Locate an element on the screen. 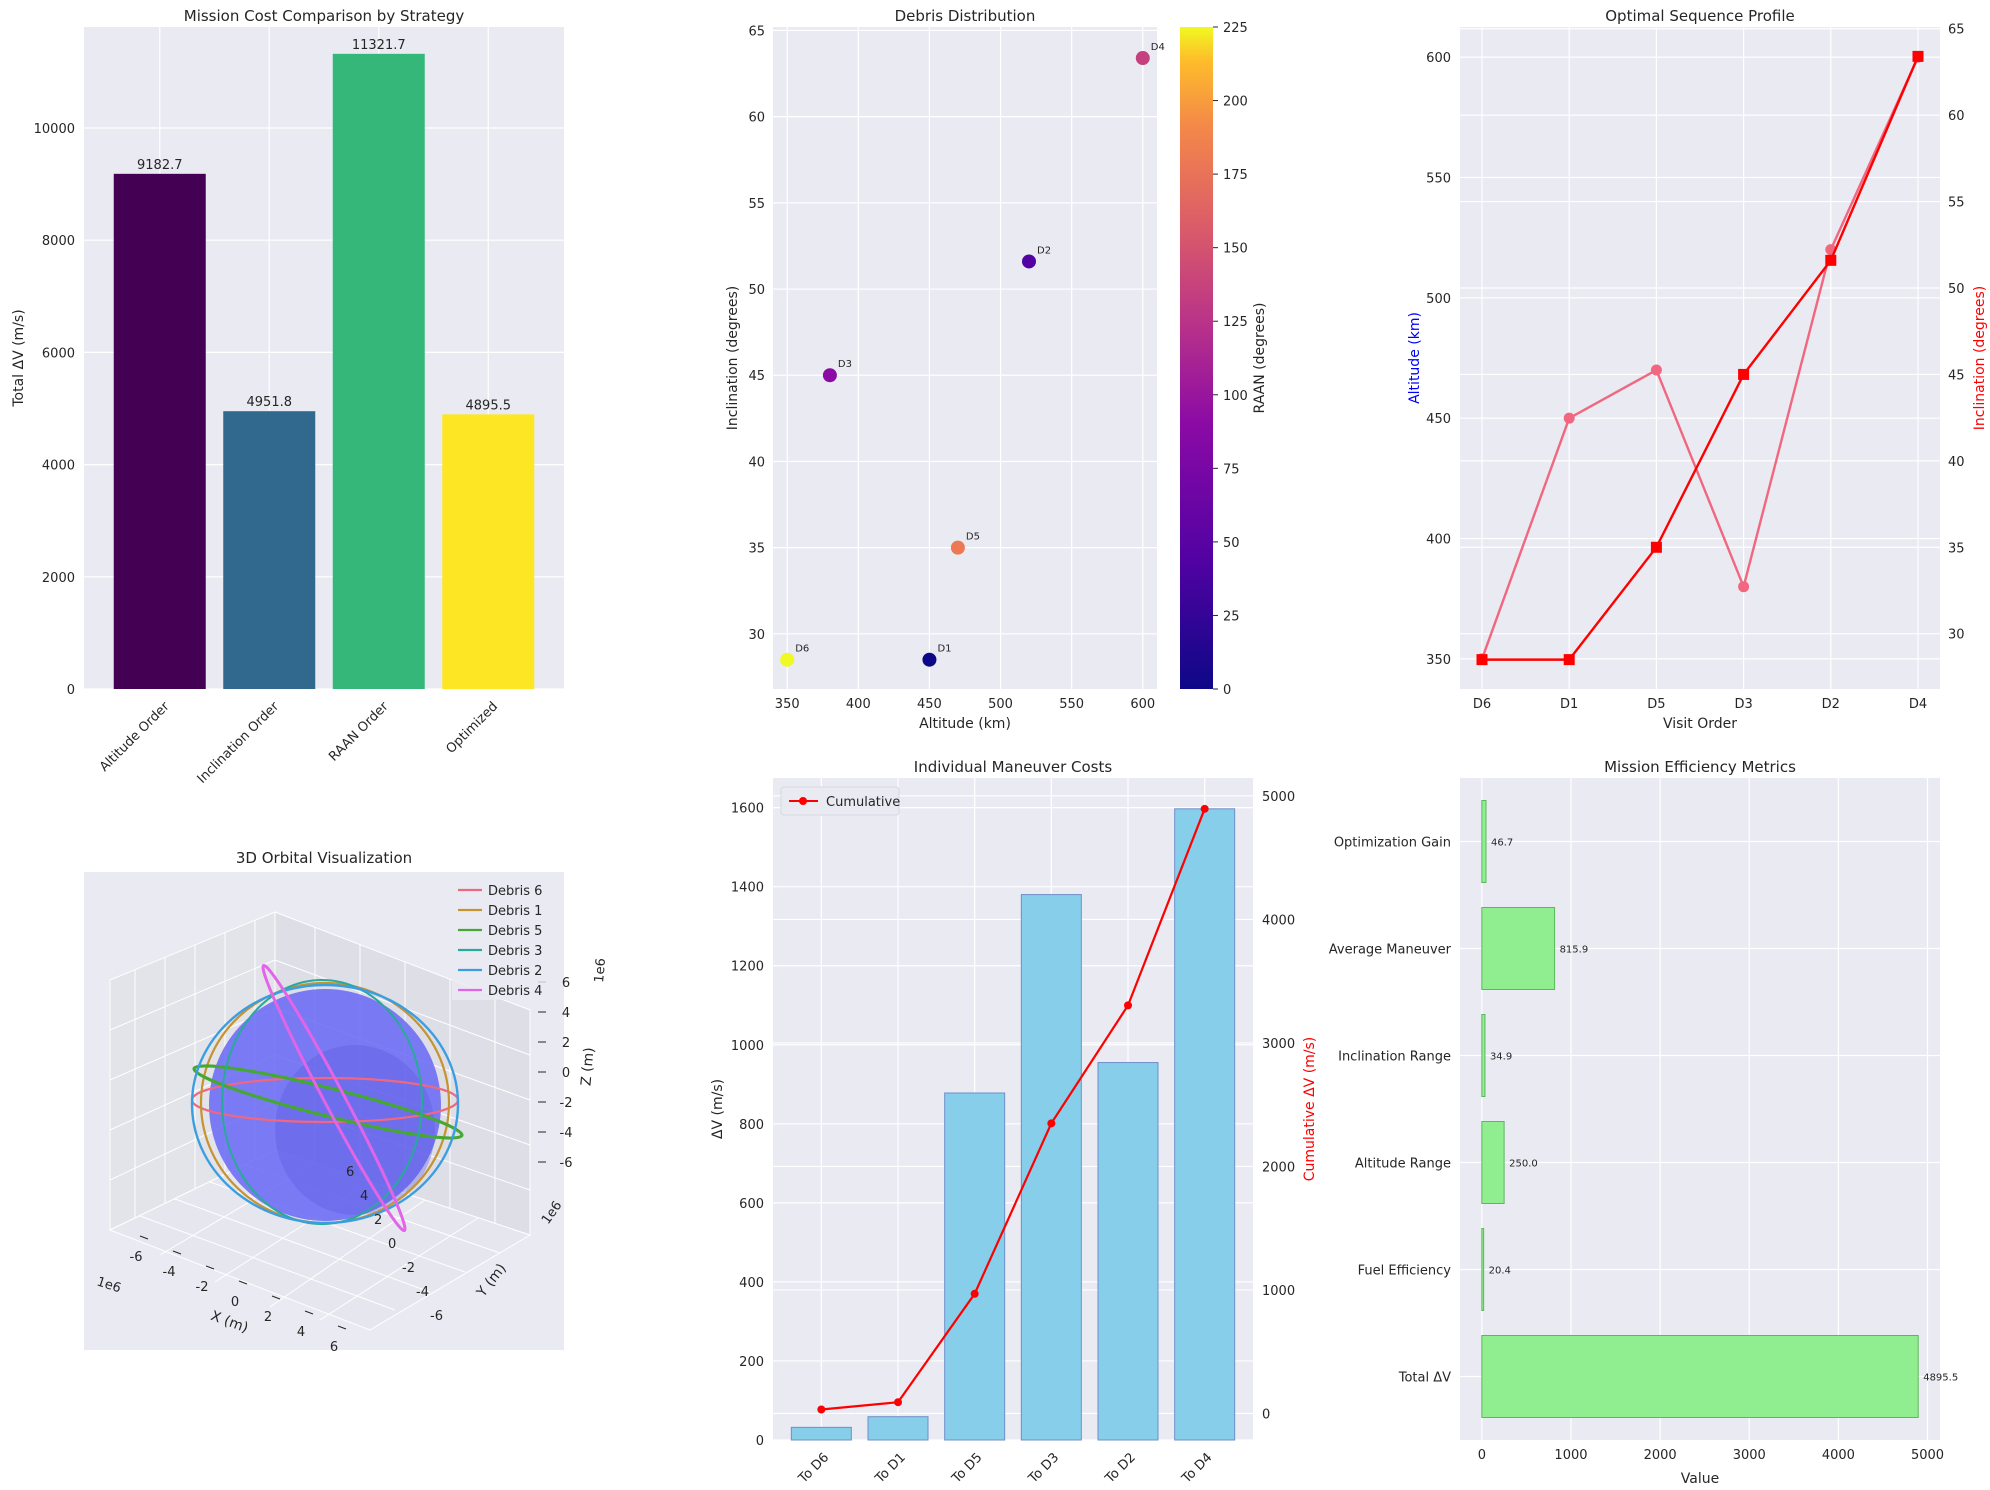  y2-tick-label: 50 is located at coordinates (1956, 289).